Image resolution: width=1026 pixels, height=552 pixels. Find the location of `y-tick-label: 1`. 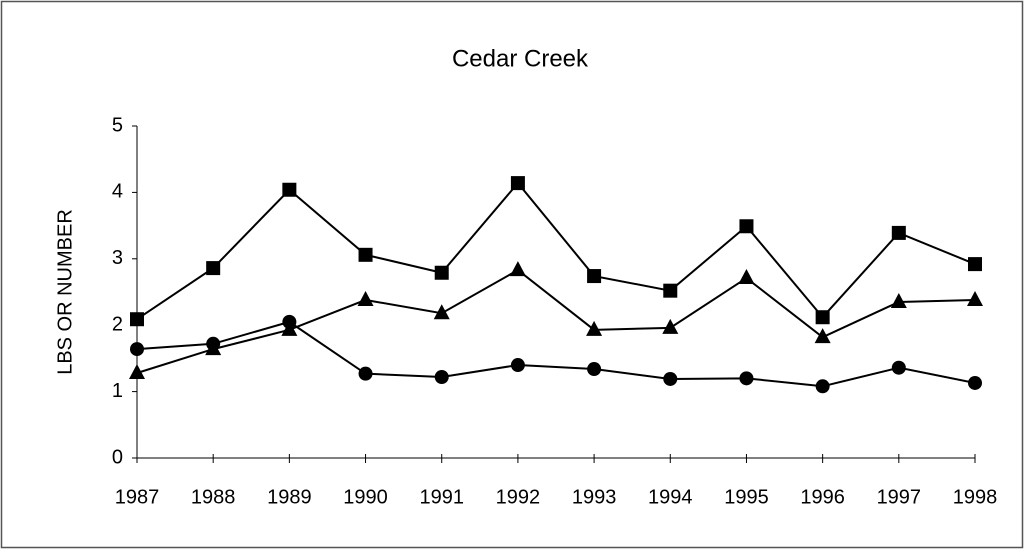

y-tick-label: 1 is located at coordinates (117, 391).